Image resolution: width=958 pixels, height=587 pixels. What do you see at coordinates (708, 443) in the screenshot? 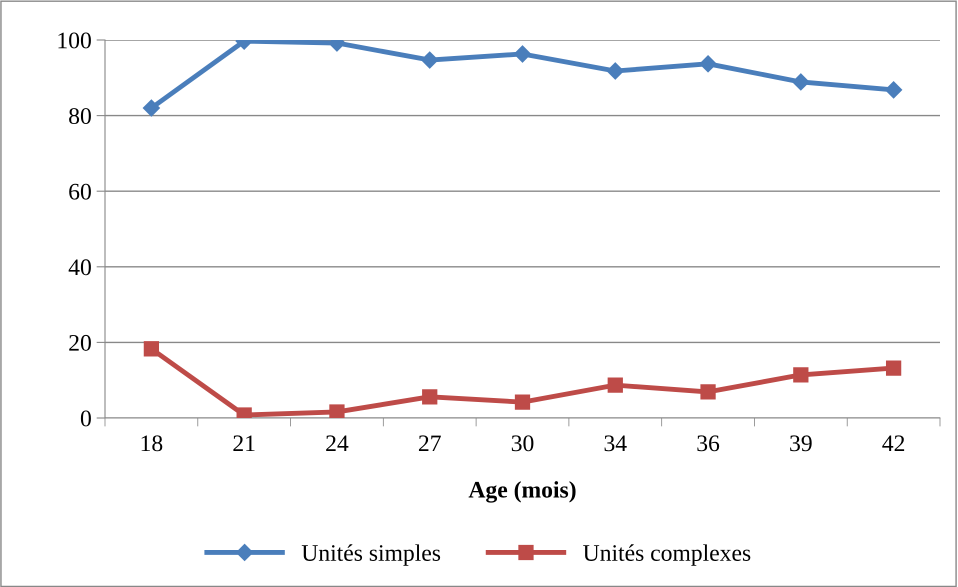
I see `x-tick-label: 36` at bounding box center [708, 443].